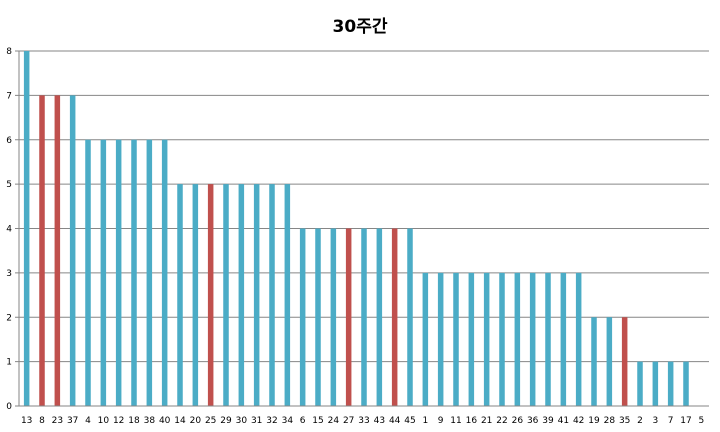 This screenshot has width=720, height=432. Describe the element at coordinates (242, 421) in the screenshot. I see `x-tick-label: 30` at that location.